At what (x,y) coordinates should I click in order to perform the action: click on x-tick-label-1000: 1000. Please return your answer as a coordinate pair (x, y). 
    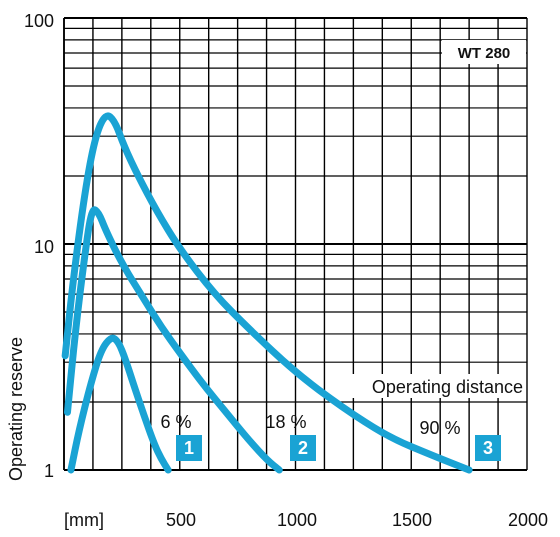
    Looking at the image, I should click on (297, 520).